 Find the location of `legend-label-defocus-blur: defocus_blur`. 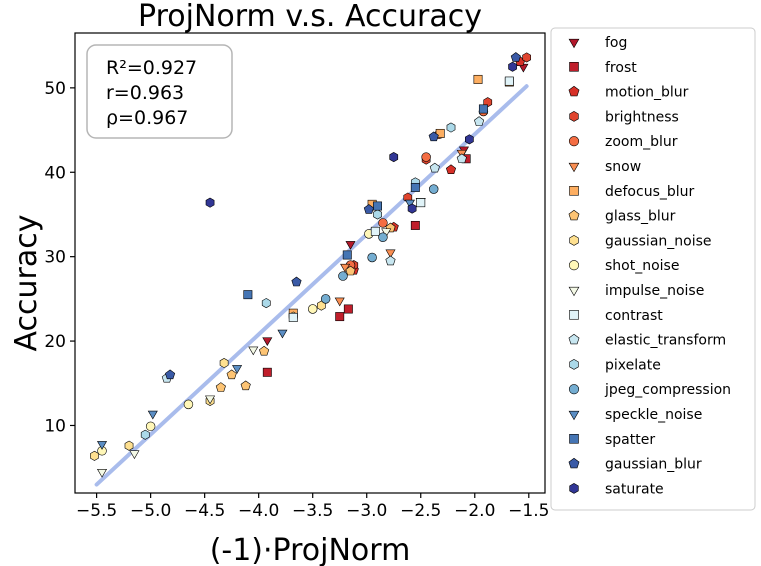

legend-label-defocus-blur: defocus_blur is located at coordinates (650, 192).